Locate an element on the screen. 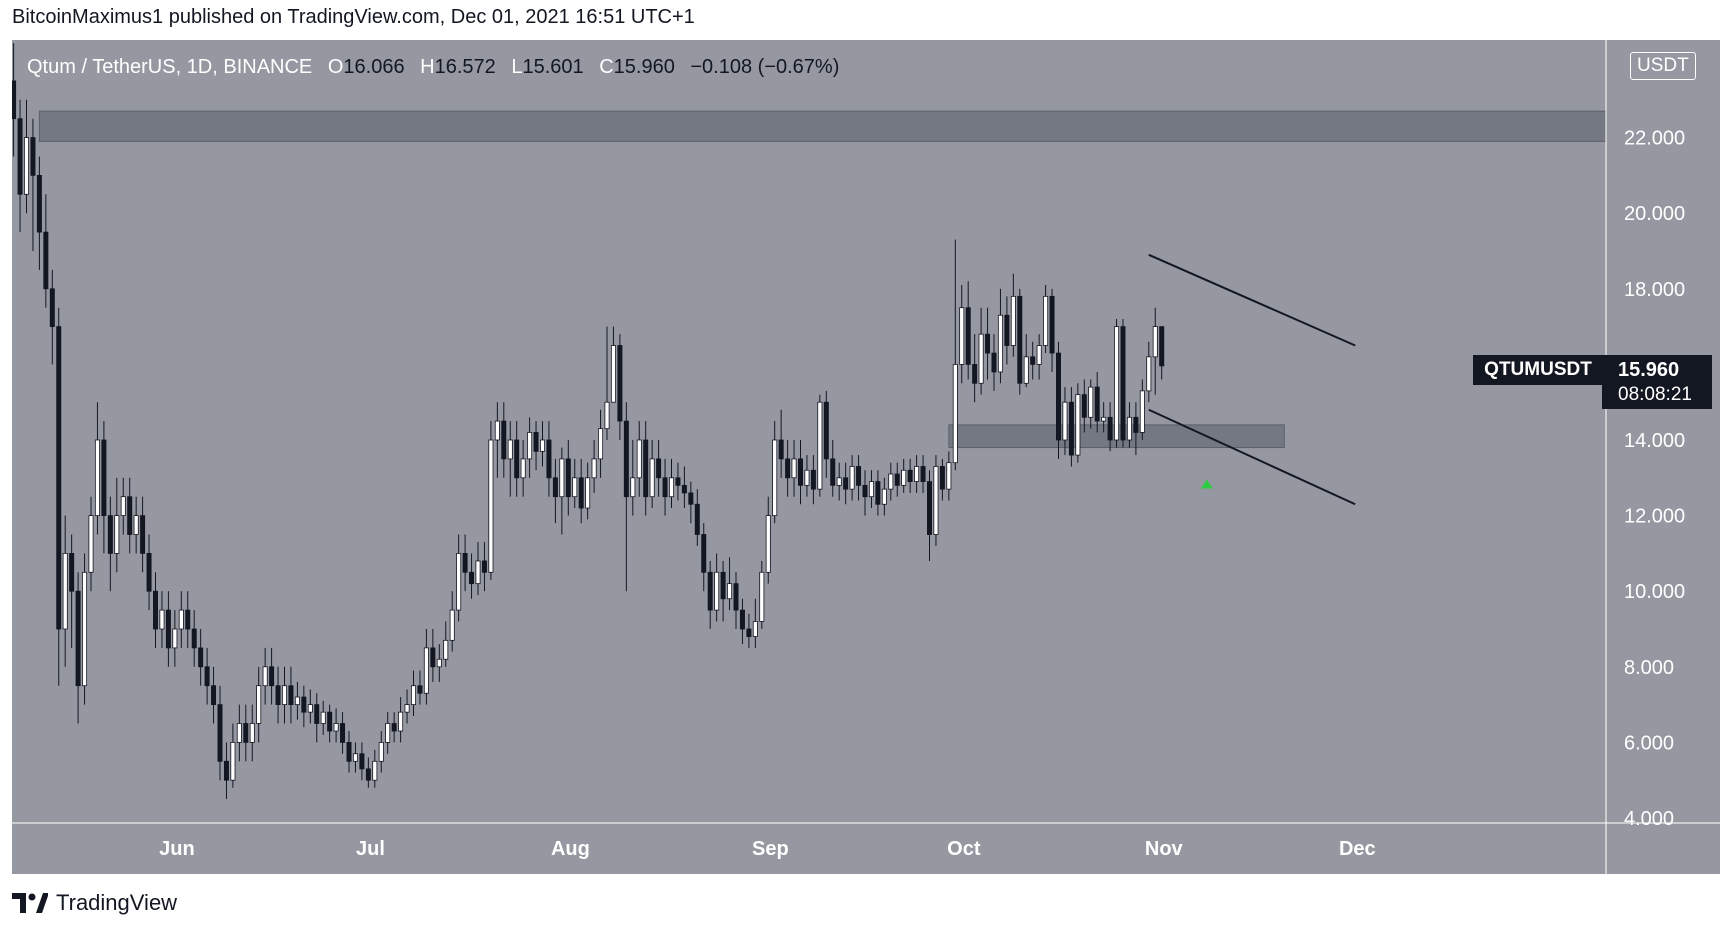 The height and width of the screenshot is (931, 1731). footer-brand: TradingView is located at coordinates (94, 903).